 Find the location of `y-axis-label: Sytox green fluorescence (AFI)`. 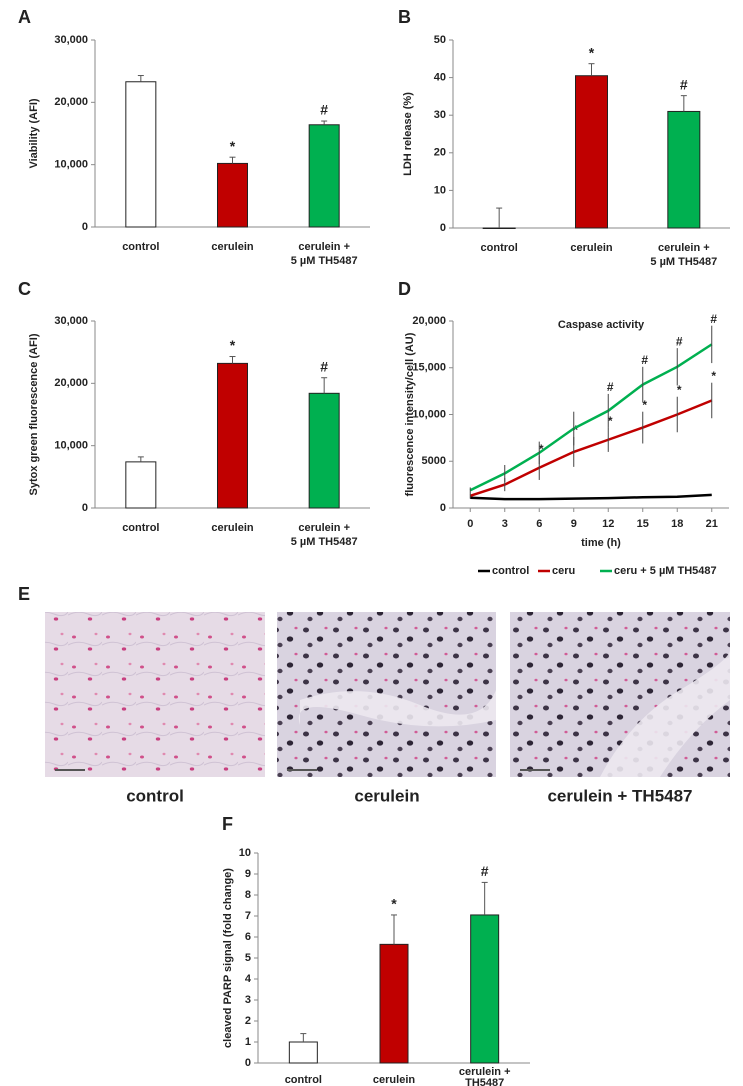

y-axis-label: Sytox green fluorescence (AFI) is located at coordinates (34, 414).